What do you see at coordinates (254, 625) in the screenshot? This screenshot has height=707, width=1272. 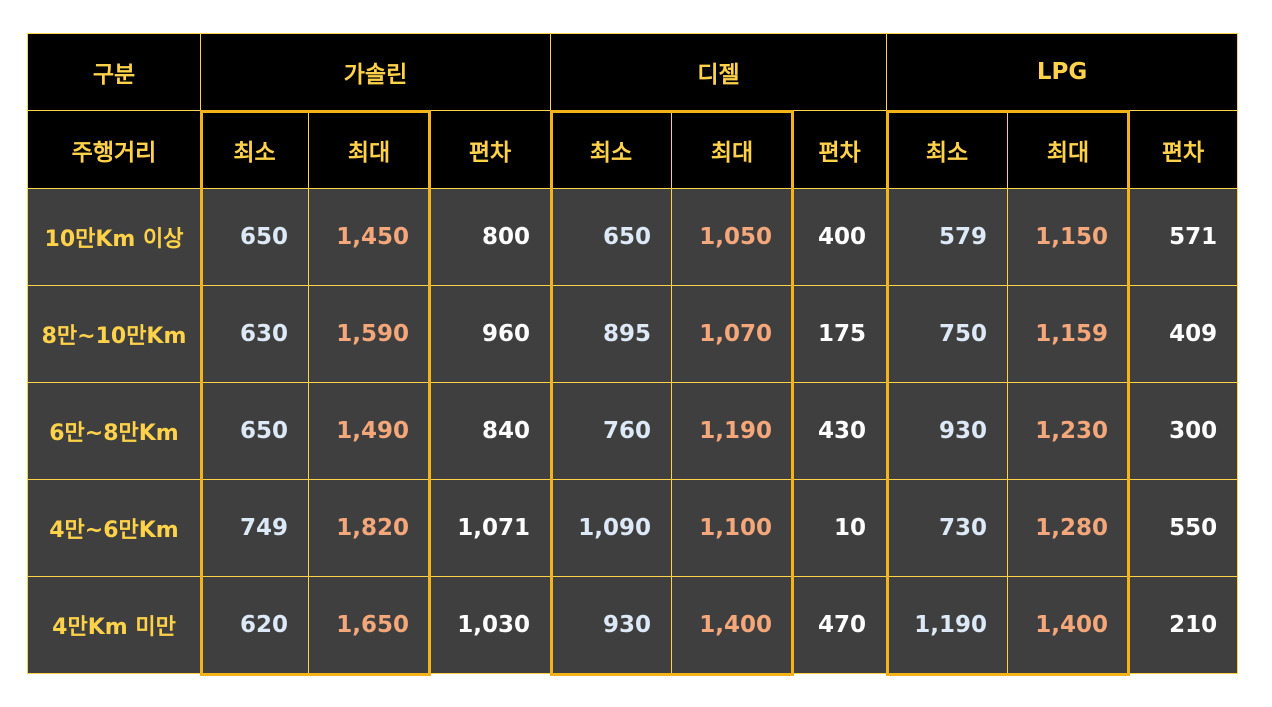 I see `gasoline-min-cell: 620` at bounding box center [254, 625].